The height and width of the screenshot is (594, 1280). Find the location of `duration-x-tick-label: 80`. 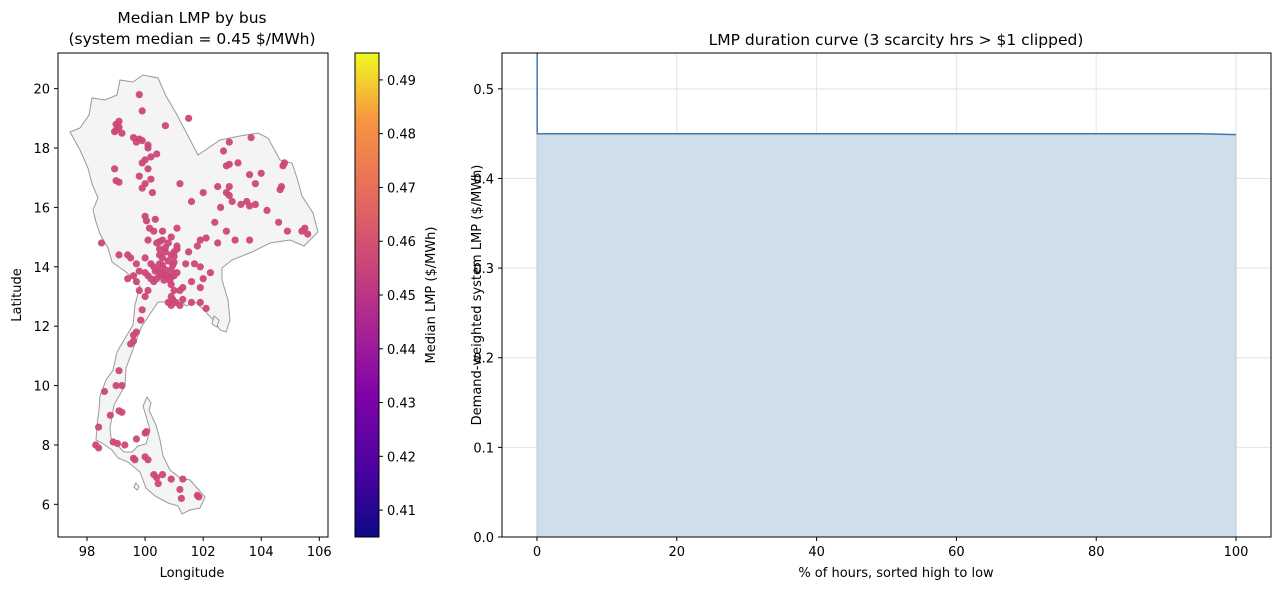

duration-x-tick-label: 80 is located at coordinates (1096, 552).